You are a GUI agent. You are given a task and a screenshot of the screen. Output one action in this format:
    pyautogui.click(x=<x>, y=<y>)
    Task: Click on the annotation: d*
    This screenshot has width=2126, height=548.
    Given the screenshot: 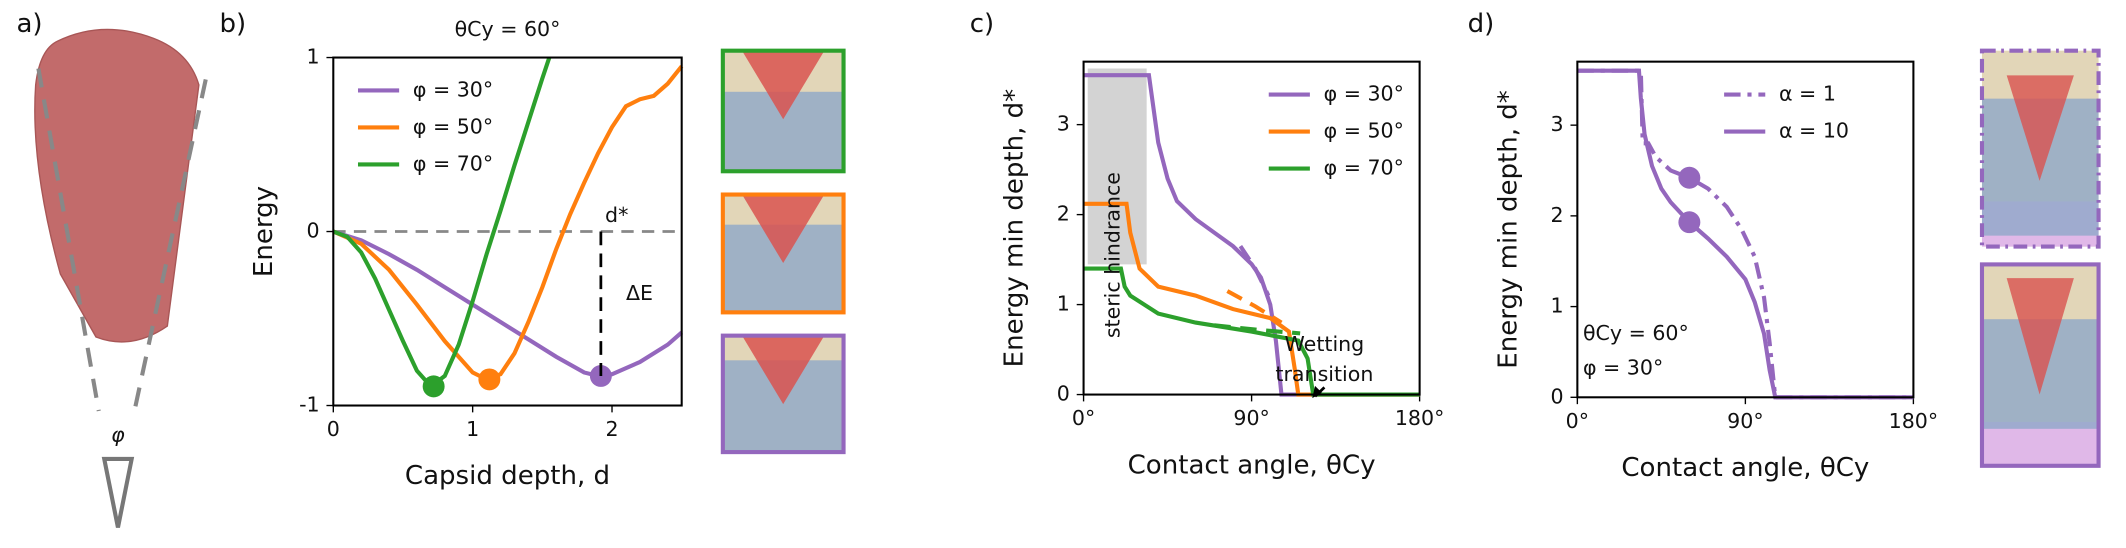 What is the action you would take?
    pyautogui.click(x=616, y=215)
    